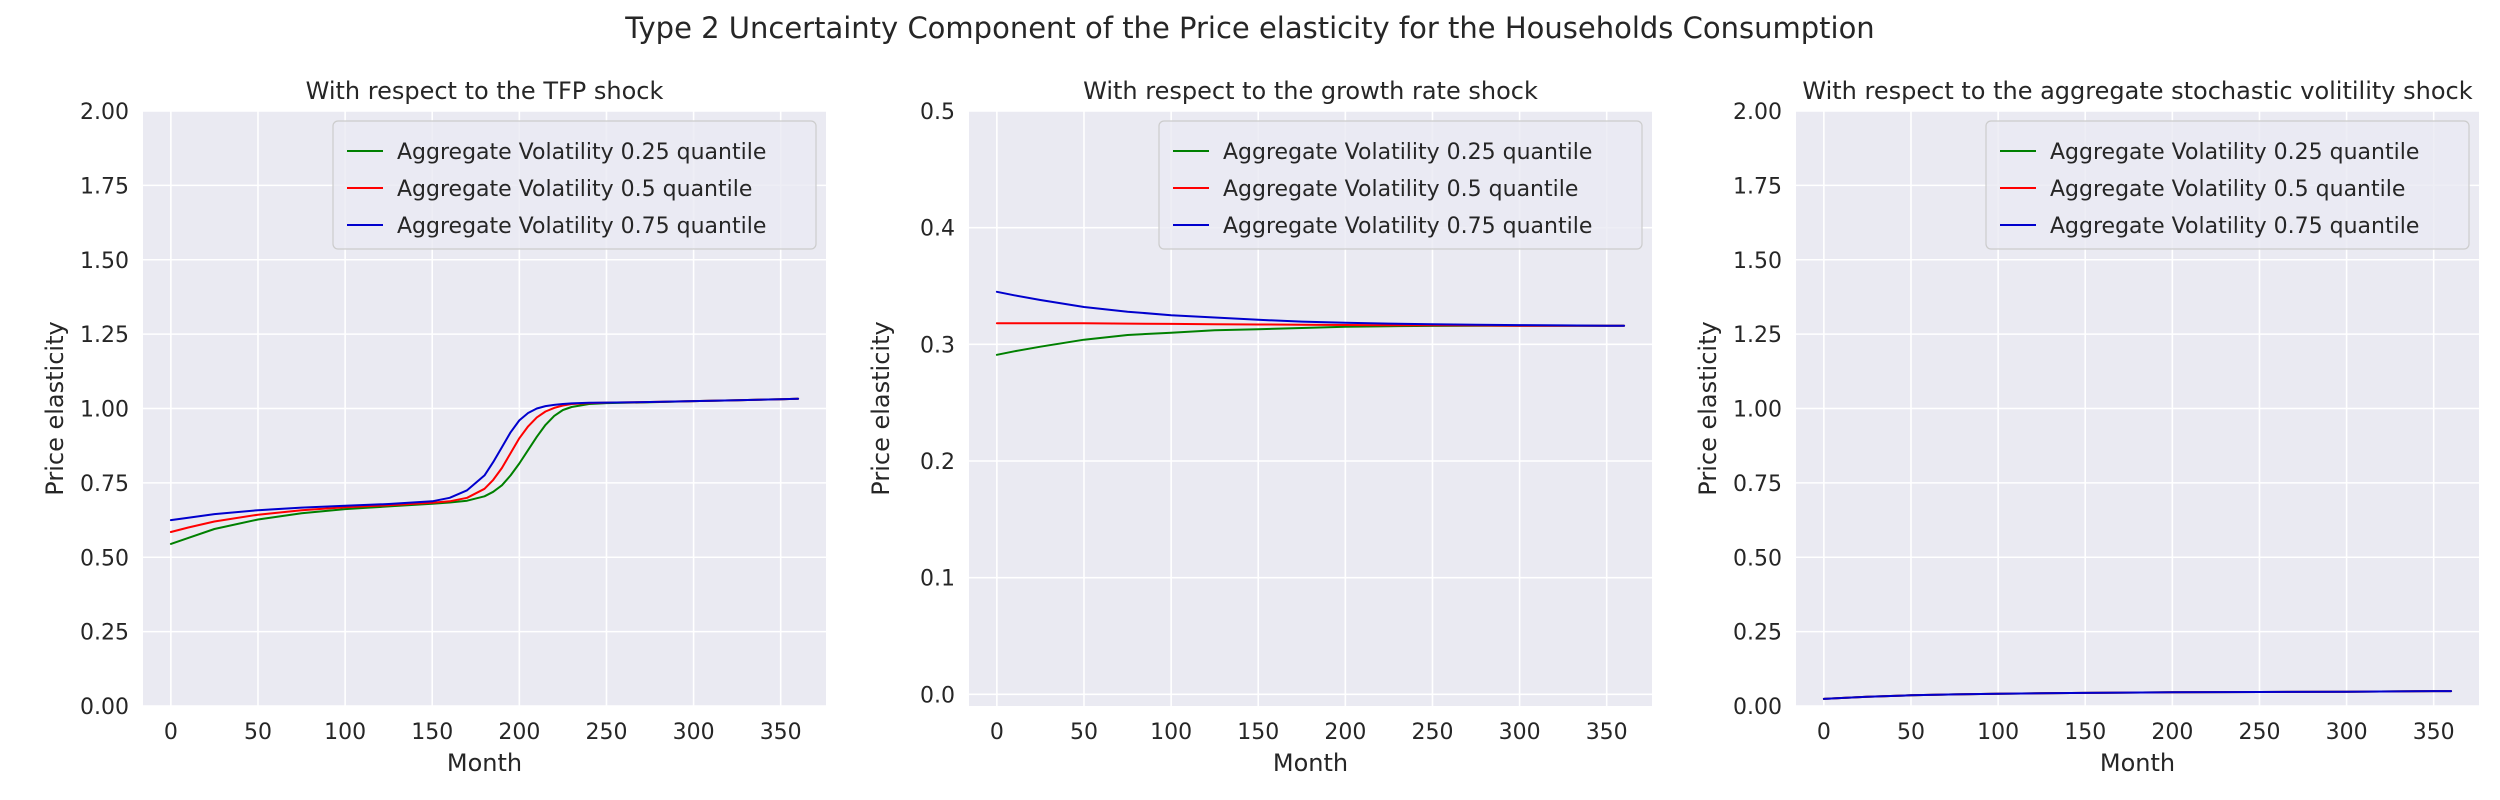 The height and width of the screenshot is (800, 2500). Describe the element at coordinates (937, 229) in the screenshot. I see `y-tick-label: 0.4` at that location.